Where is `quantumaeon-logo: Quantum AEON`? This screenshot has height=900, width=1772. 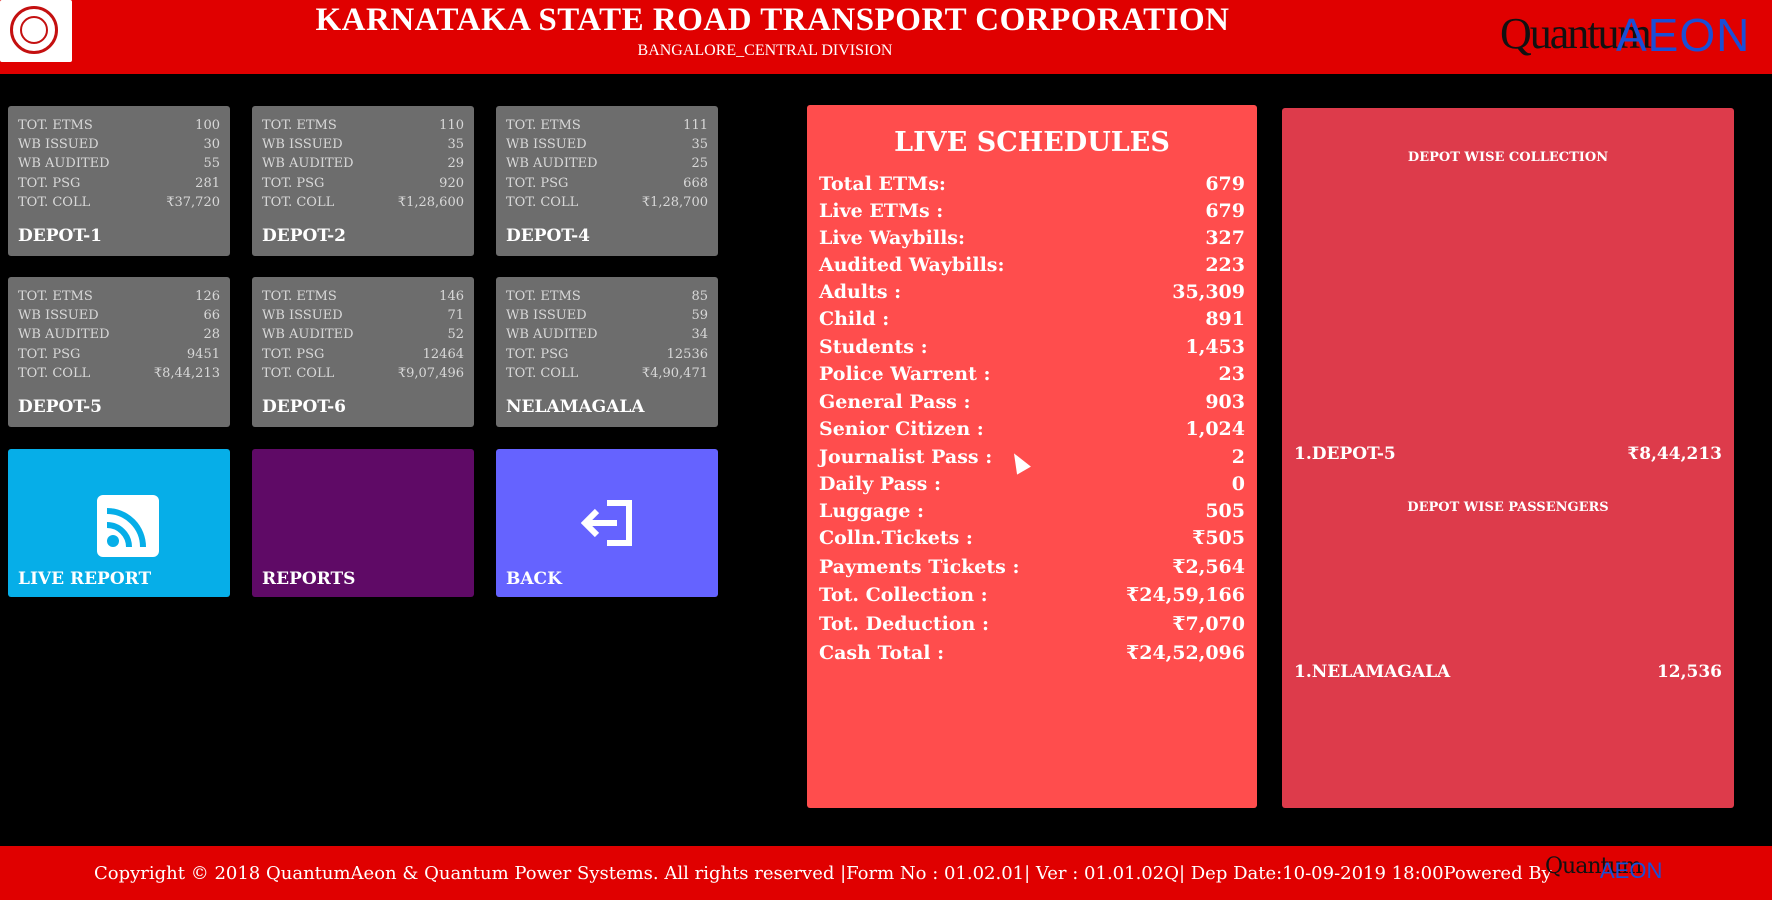 quantumaeon-logo: Quantum AEON is located at coordinates (1635, 34).